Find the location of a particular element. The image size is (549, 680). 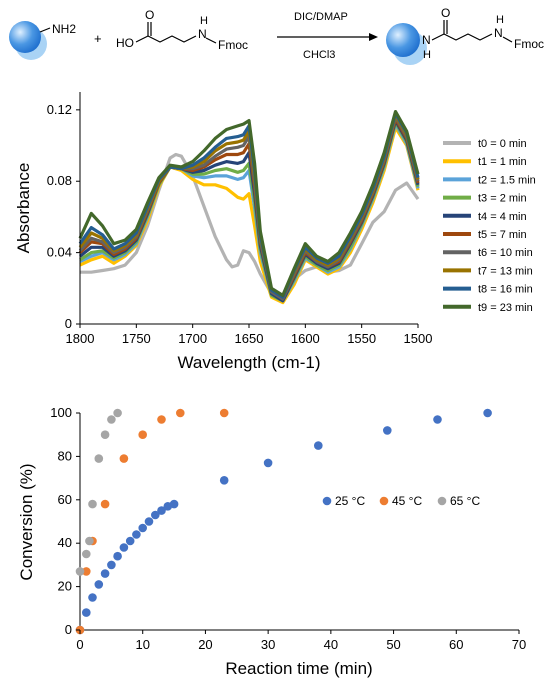

ir-x-tick-label: 1700 is located at coordinates (192, 338).